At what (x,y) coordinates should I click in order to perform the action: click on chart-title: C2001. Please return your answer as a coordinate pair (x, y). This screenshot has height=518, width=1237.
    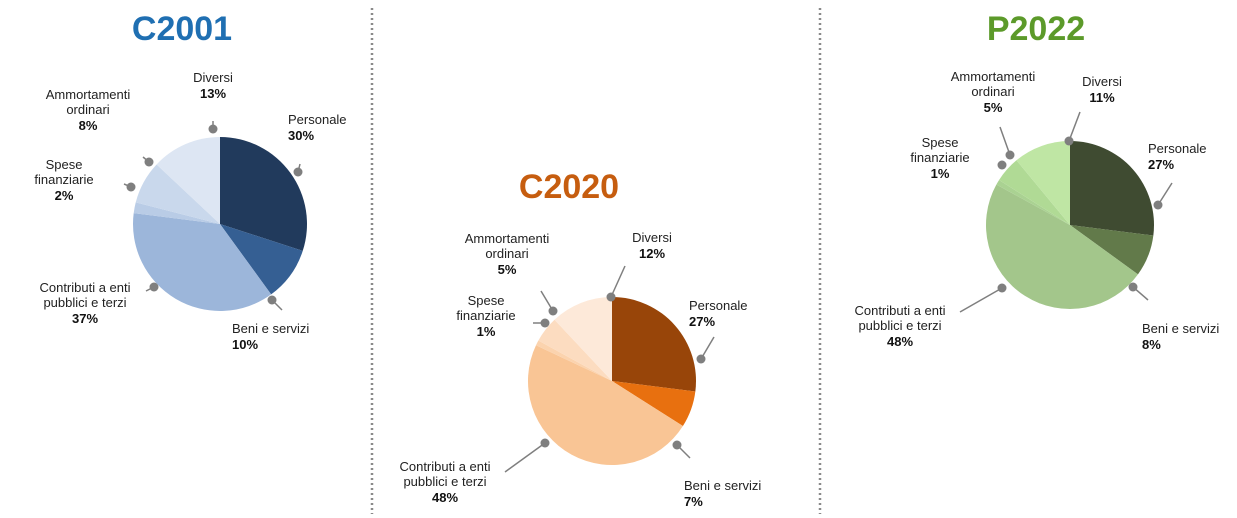
    Looking at the image, I should click on (182, 29).